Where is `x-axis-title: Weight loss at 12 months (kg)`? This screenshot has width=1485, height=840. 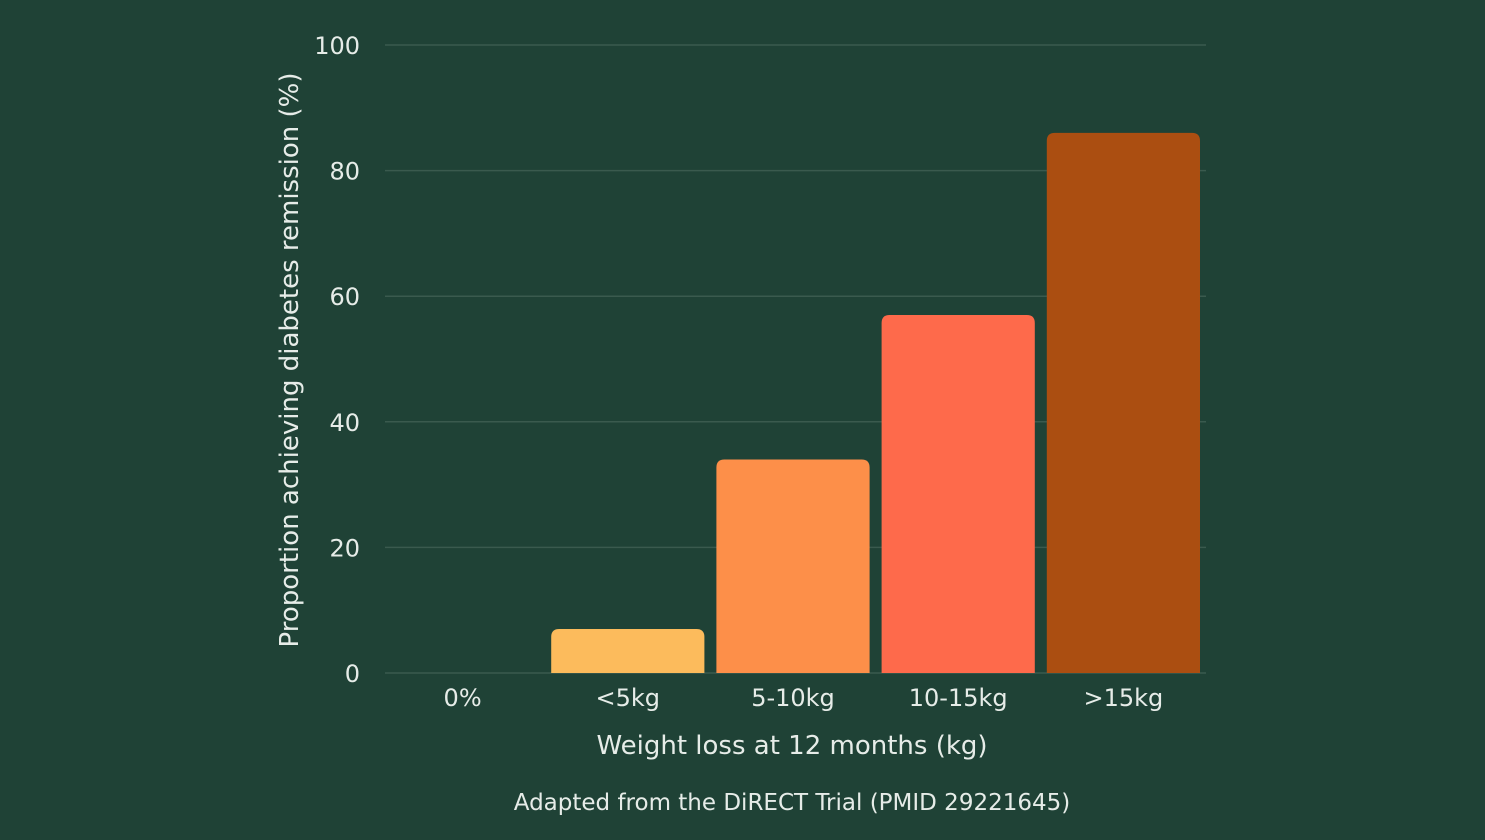 x-axis-title: Weight loss at 12 months (kg) is located at coordinates (791, 746).